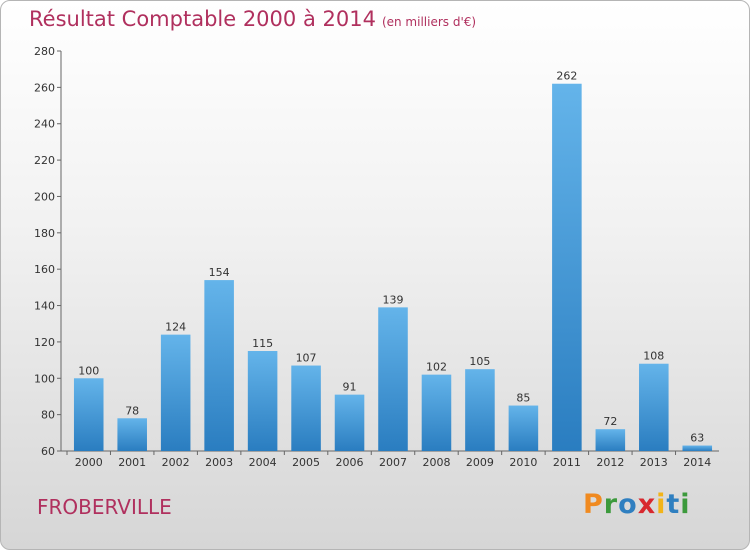 This screenshot has height=550, width=750. I want to click on value-label-2000: 100, so click(88, 370).